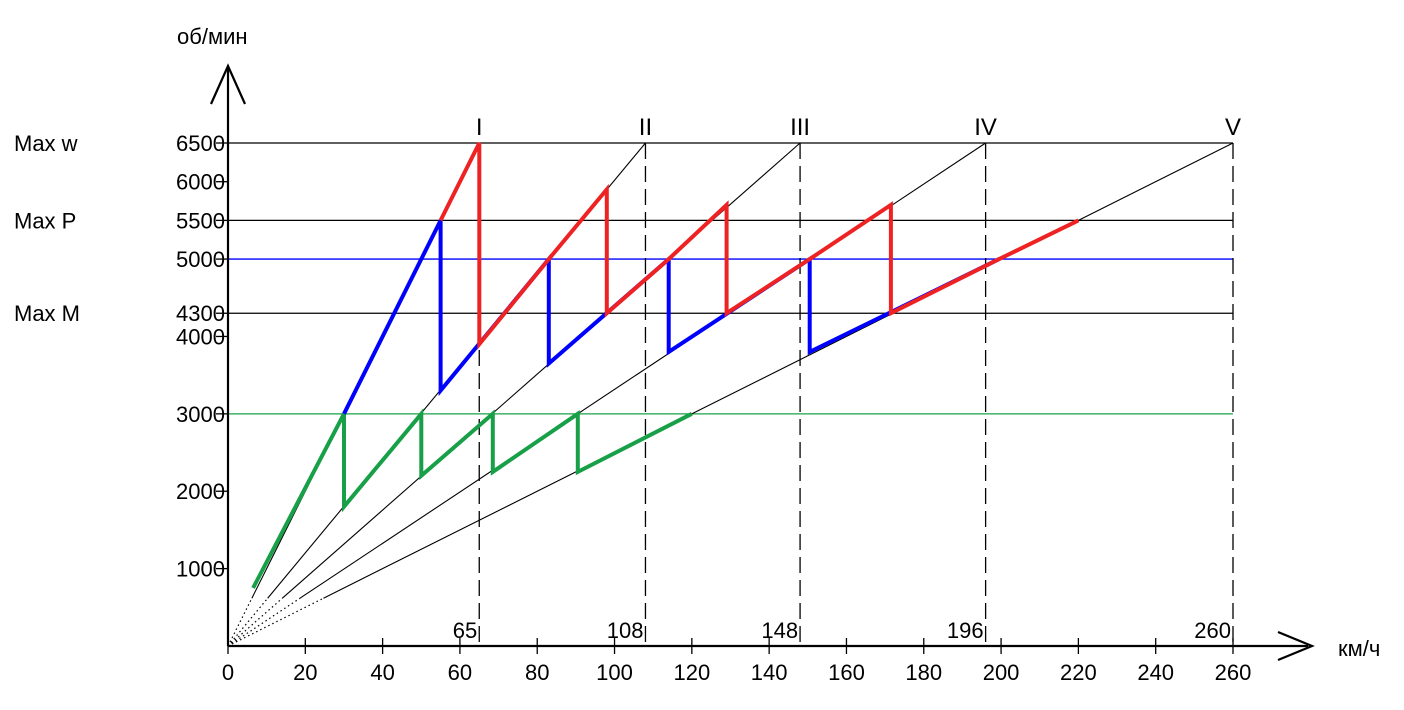 The image size is (1404, 710). Describe the element at coordinates (923, 672) in the screenshot. I see `x-tick-label: 180` at that location.